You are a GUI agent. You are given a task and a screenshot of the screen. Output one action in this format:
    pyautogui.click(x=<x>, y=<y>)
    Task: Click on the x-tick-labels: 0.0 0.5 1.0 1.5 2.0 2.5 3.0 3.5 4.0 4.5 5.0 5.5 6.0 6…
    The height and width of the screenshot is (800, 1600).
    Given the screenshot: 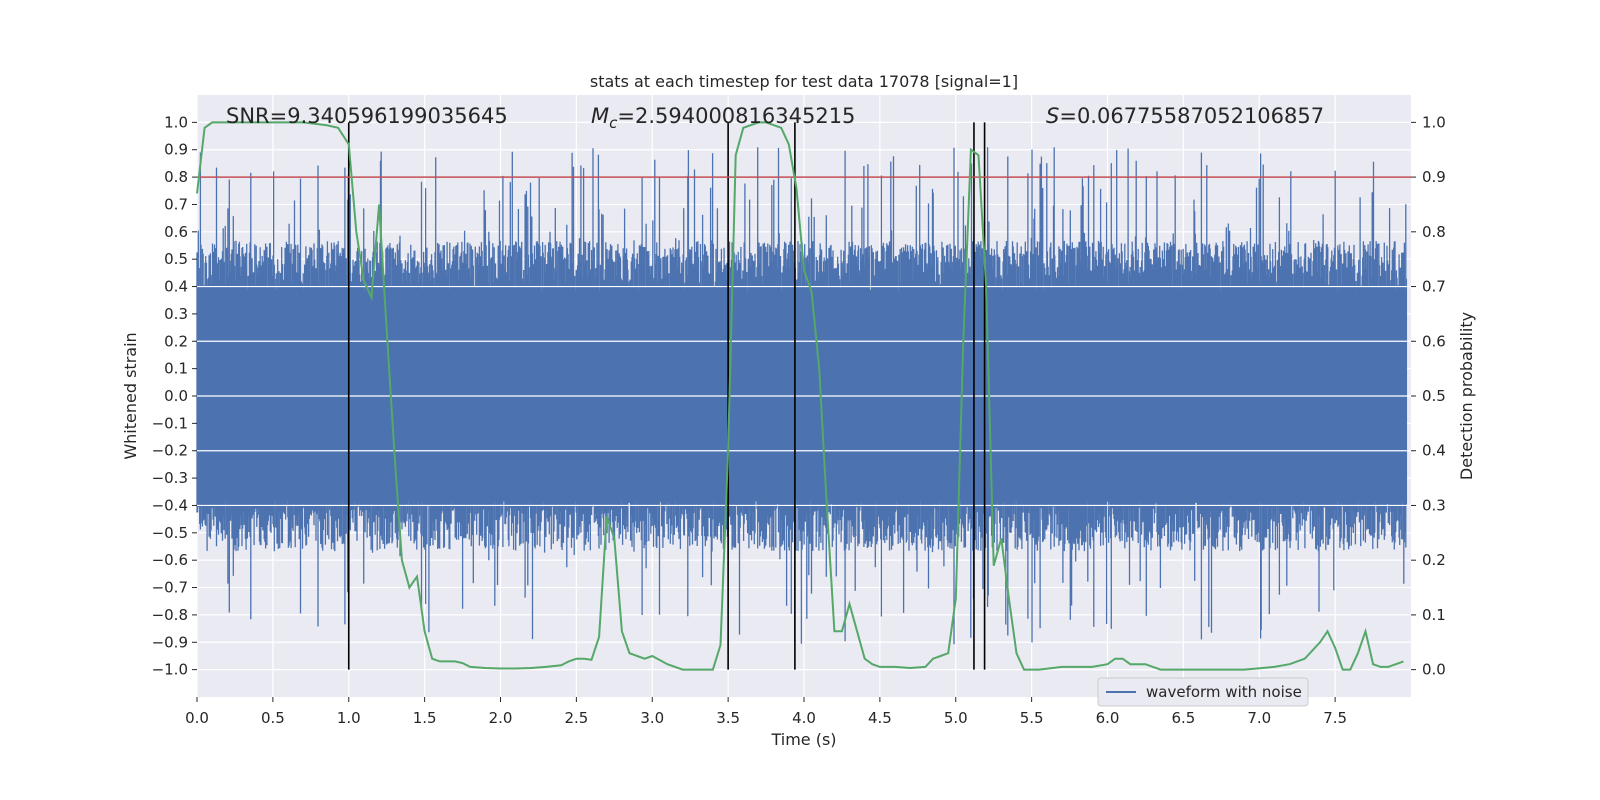 What is the action you would take?
    pyautogui.click(x=766, y=712)
    